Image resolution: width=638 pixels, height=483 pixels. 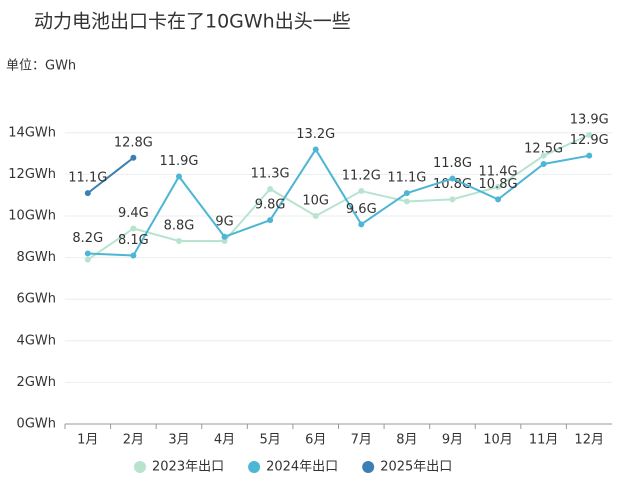 What do you see at coordinates (36, 382) in the screenshot?
I see `y-tick-label: 2GWh` at bounding box center [36, 382].